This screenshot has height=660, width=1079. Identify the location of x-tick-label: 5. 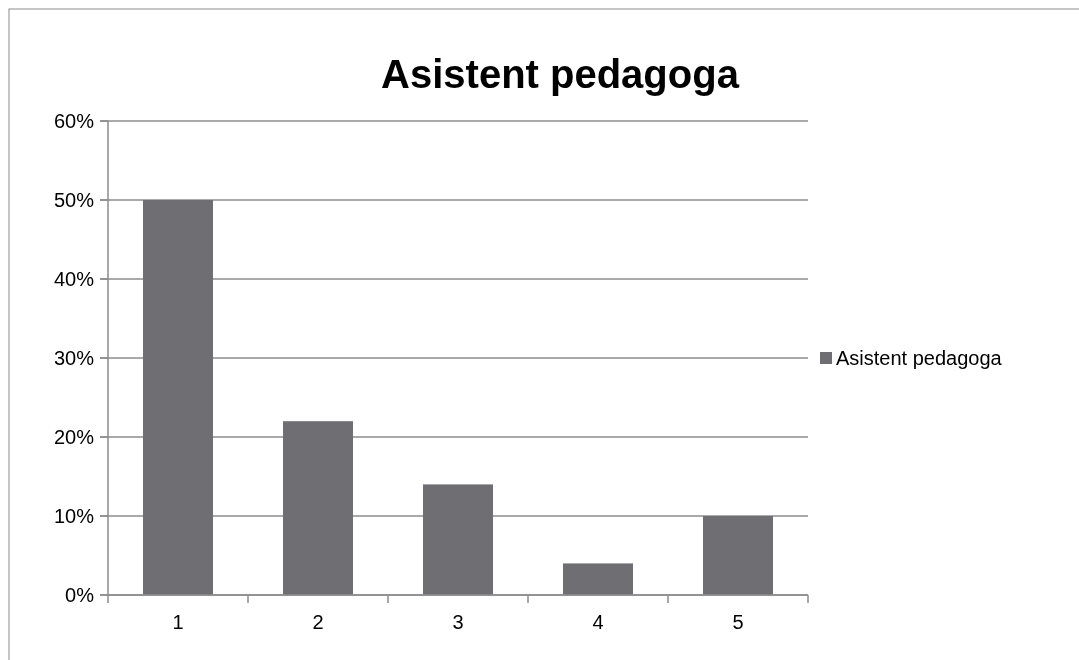
(738, 622).